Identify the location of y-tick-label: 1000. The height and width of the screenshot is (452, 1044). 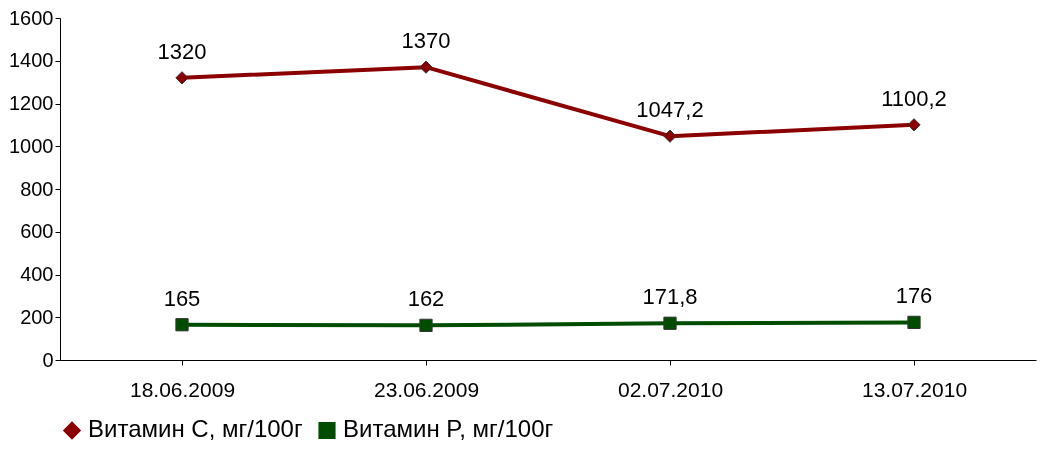
(31, 145).